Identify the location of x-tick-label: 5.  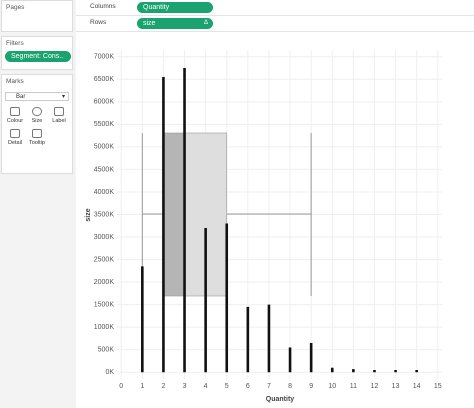
(227, 386).